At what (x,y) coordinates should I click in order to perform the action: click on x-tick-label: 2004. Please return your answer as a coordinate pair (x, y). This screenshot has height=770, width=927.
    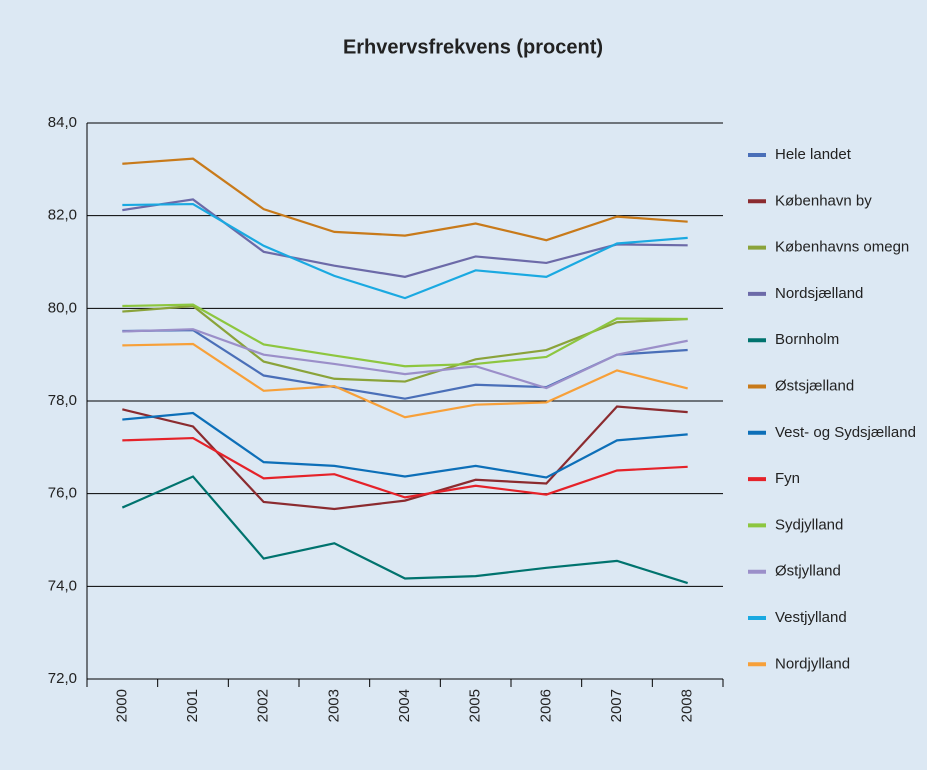
    Looking at the image, I should click on (404, 705).